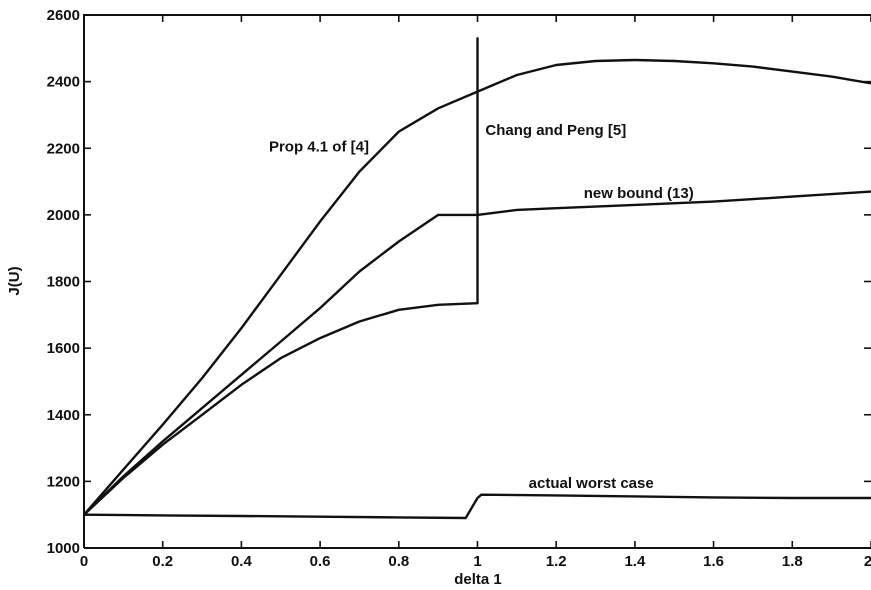 The height and width of the screenshot is (590, 871). Describe the element at coordinates (635, 561) in the screenshot. I see `x-tick-label: 1.4` at that location.